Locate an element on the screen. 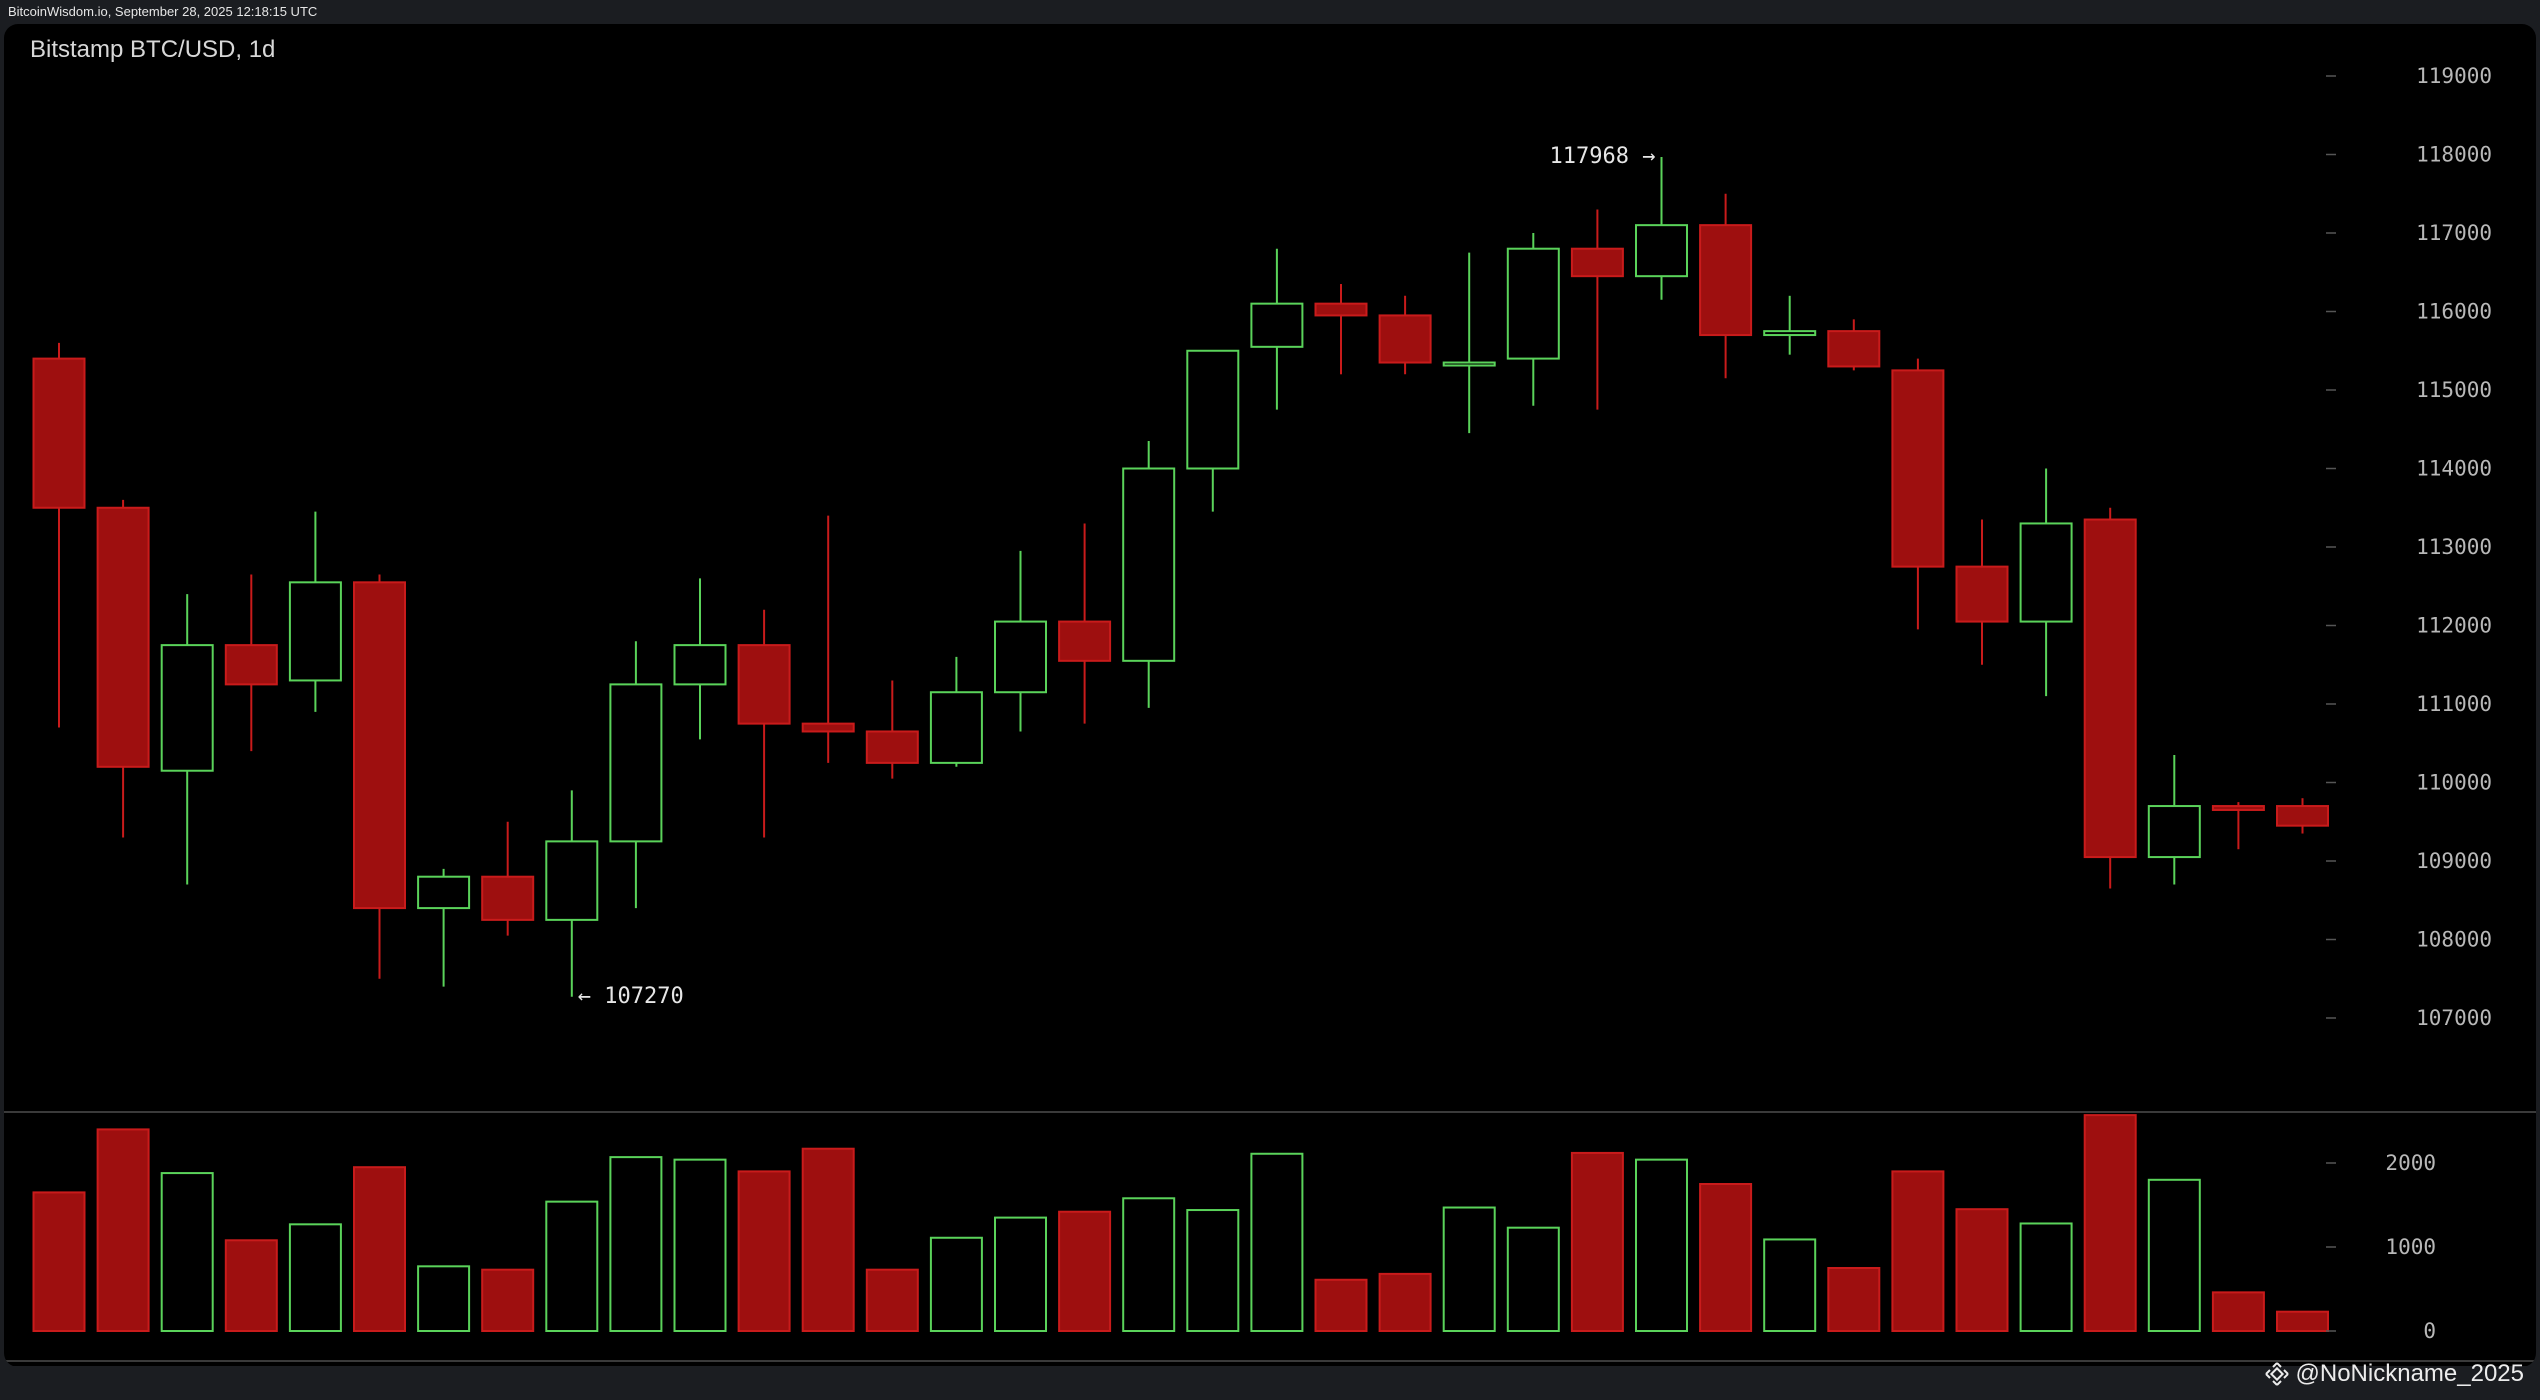 The height and width of the screenshot is (1400, 2540). volume-axis-label: 0 is located at coordinates (2429, 1331).